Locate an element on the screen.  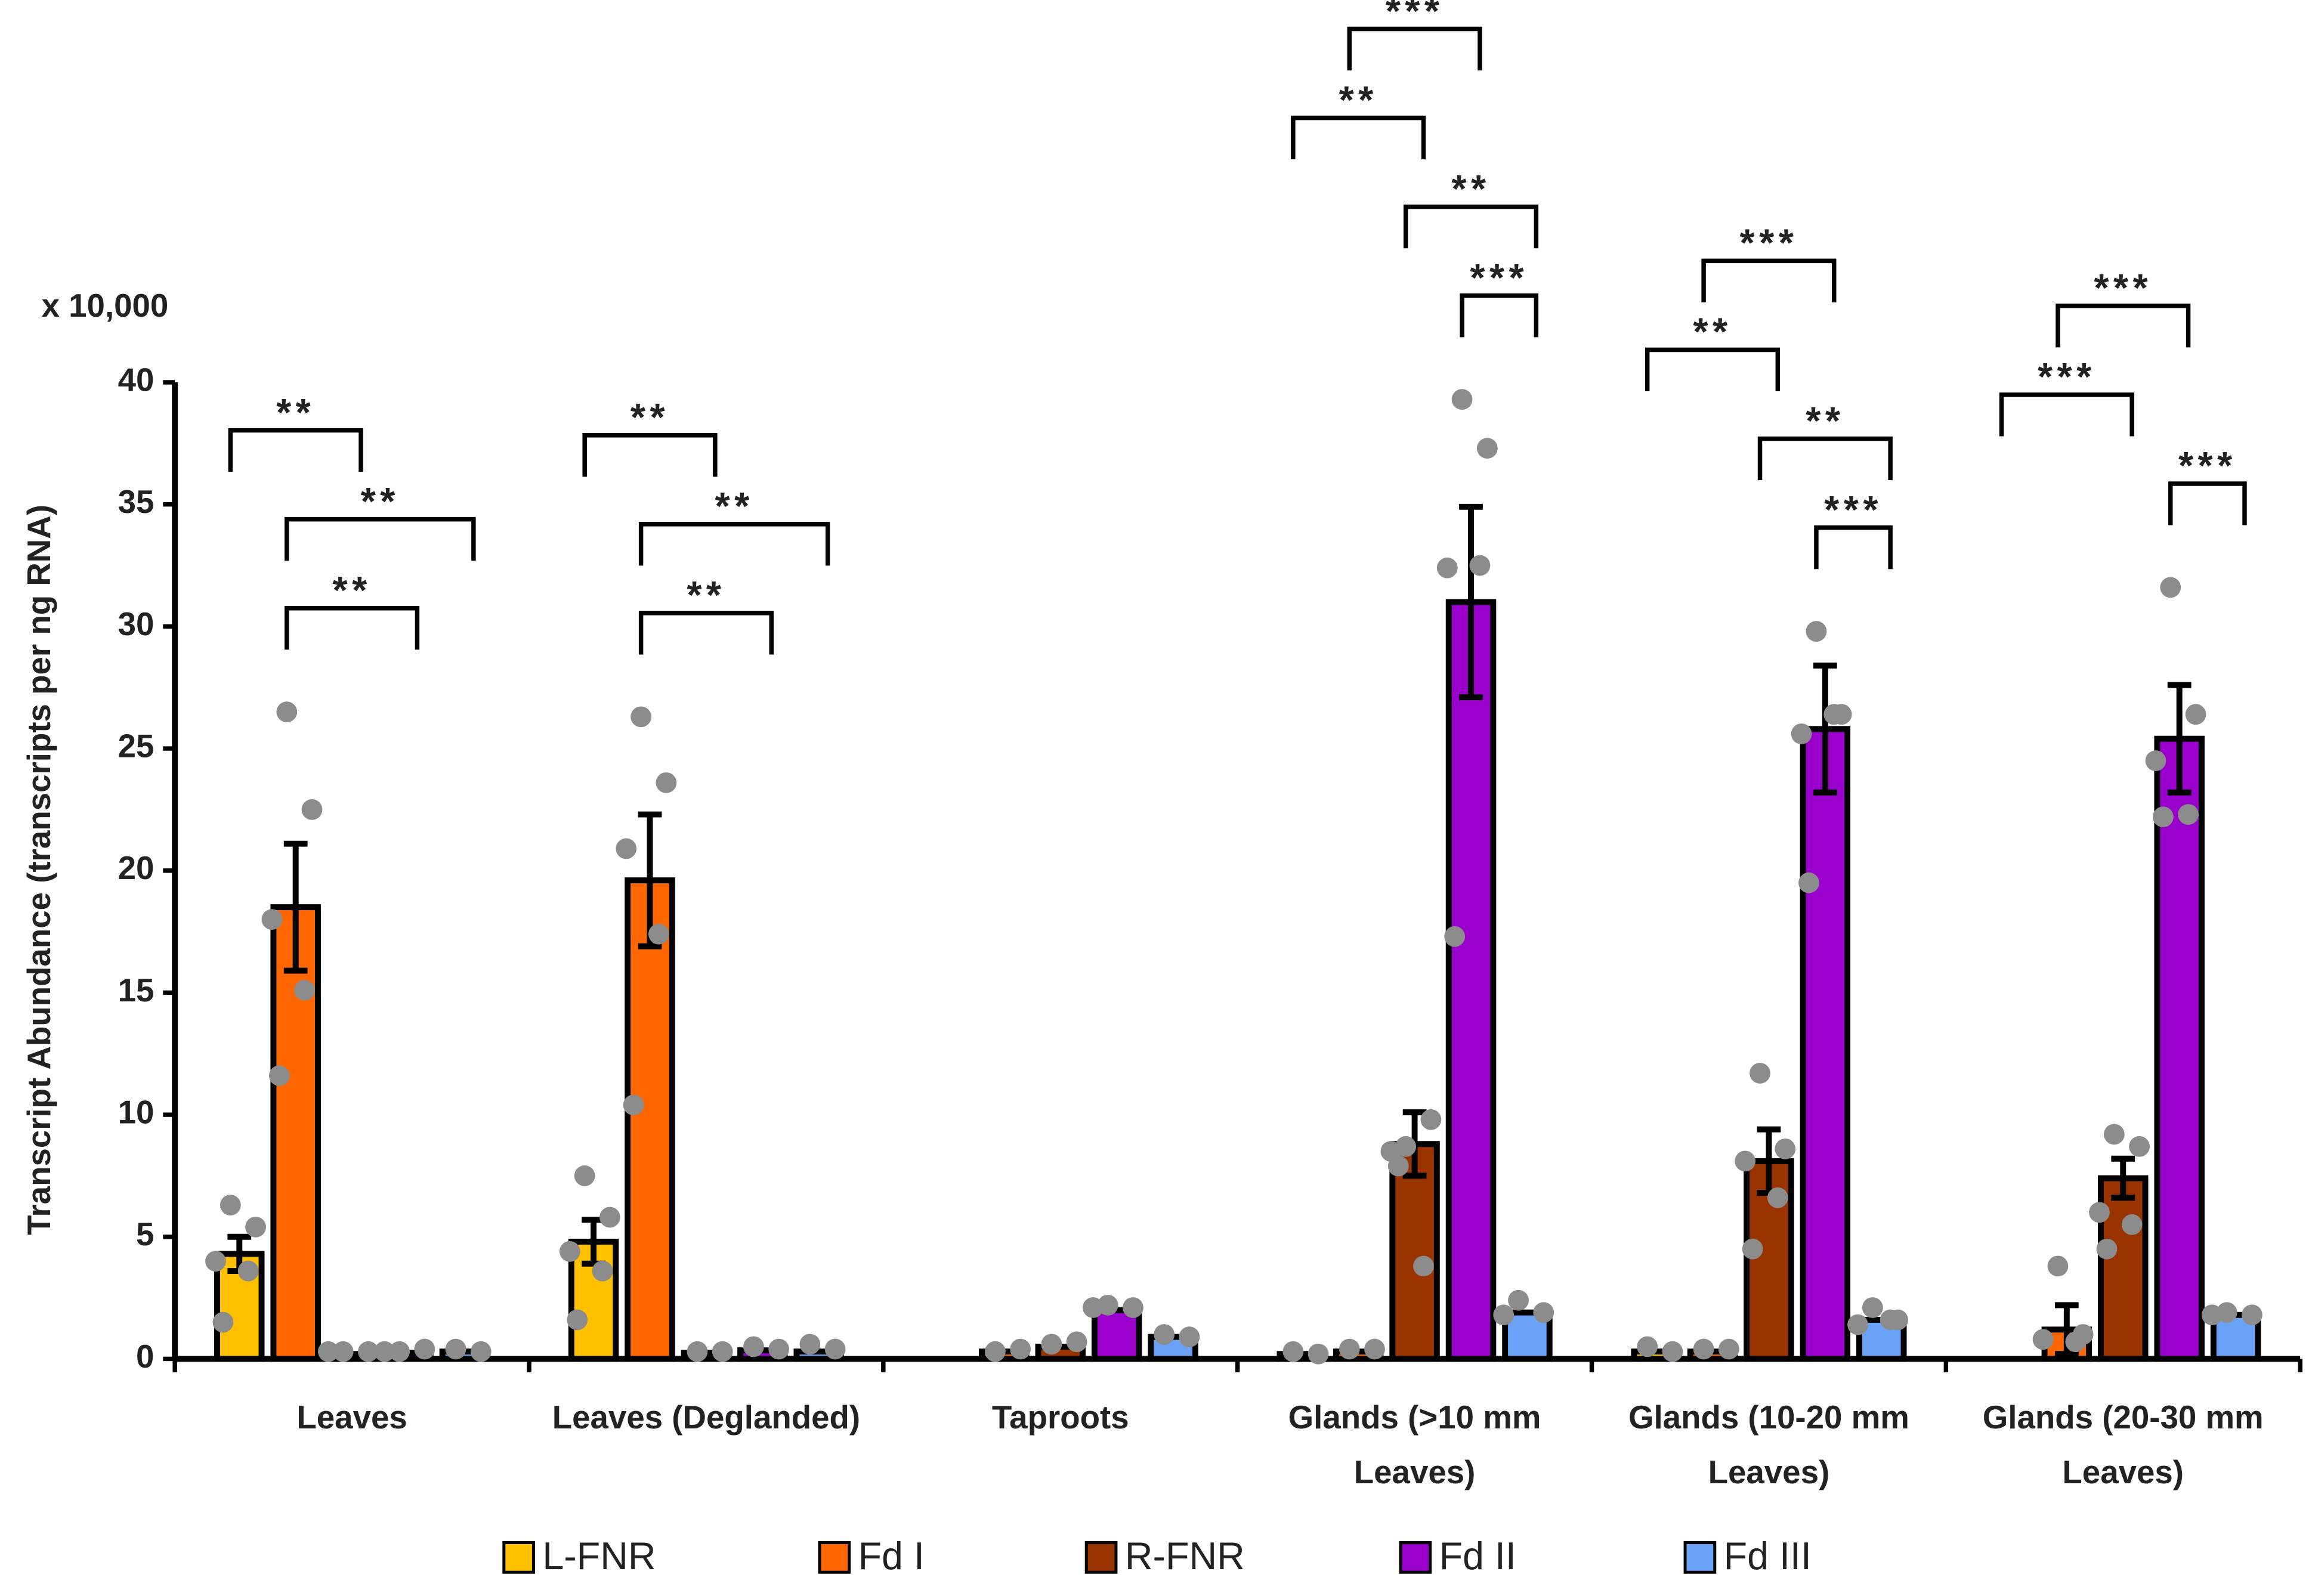
x-tick-label: Taproots is located at coordinates (1060, 1417).